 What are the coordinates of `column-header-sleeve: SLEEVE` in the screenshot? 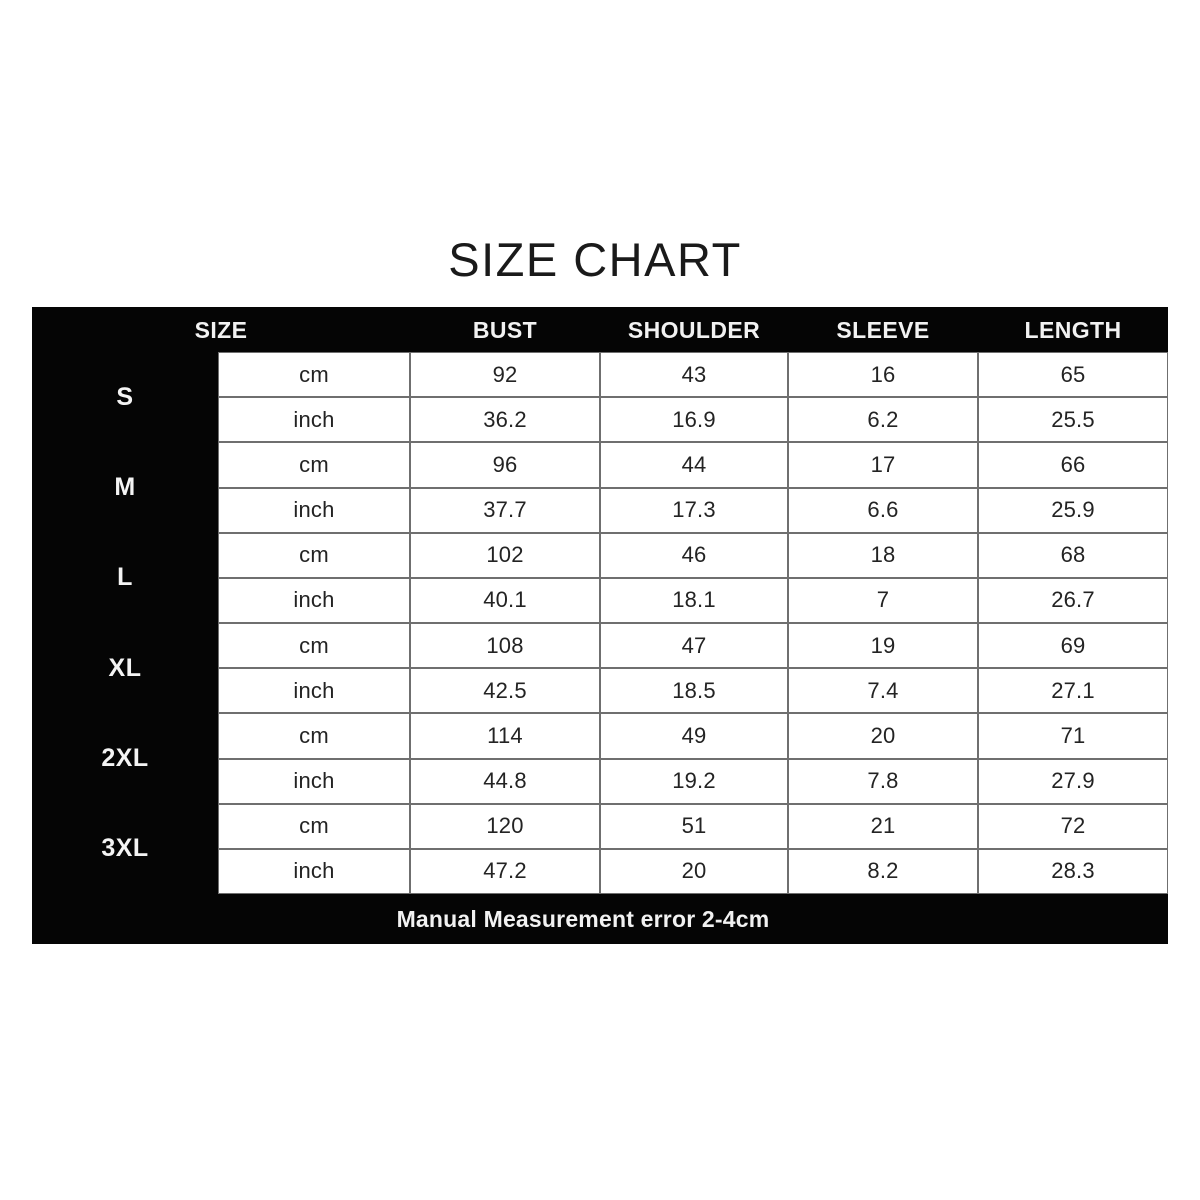 It's located at (883, 330).